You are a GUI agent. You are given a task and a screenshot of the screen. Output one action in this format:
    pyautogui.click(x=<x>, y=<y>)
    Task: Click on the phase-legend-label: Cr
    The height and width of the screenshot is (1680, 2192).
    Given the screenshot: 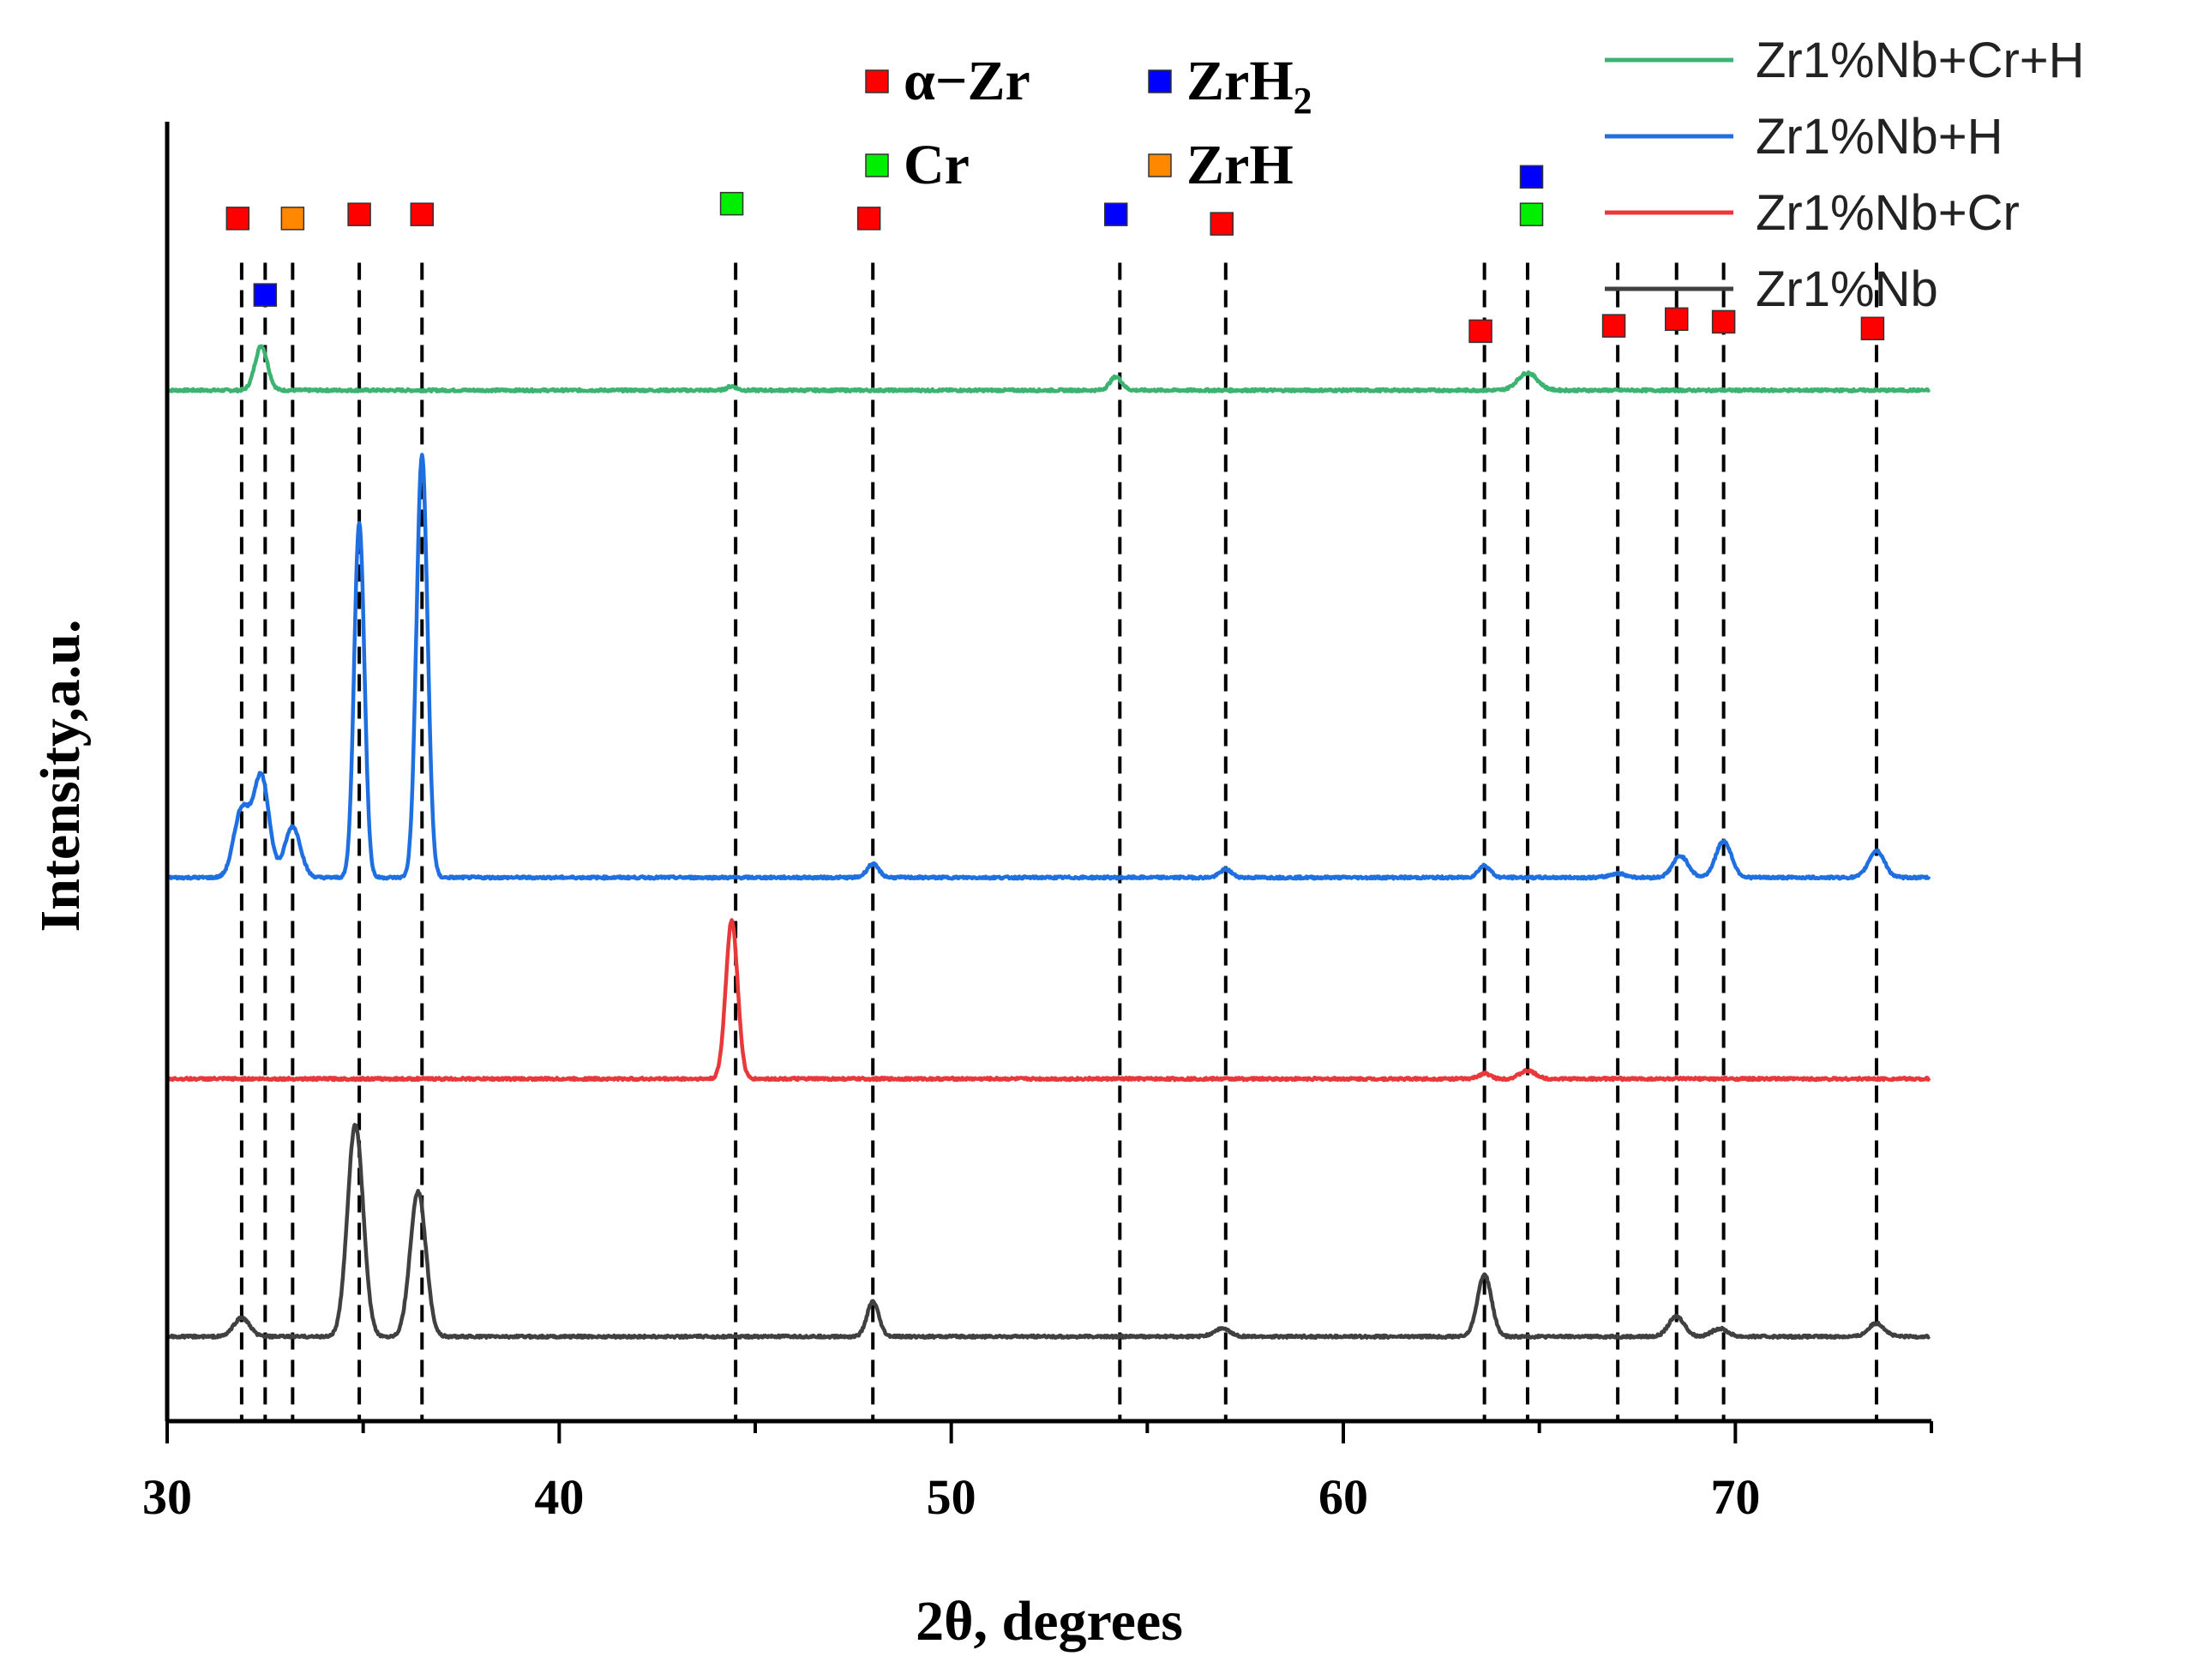 What is the action you would take?
    pyautogui.click(x=937, y=165)
    